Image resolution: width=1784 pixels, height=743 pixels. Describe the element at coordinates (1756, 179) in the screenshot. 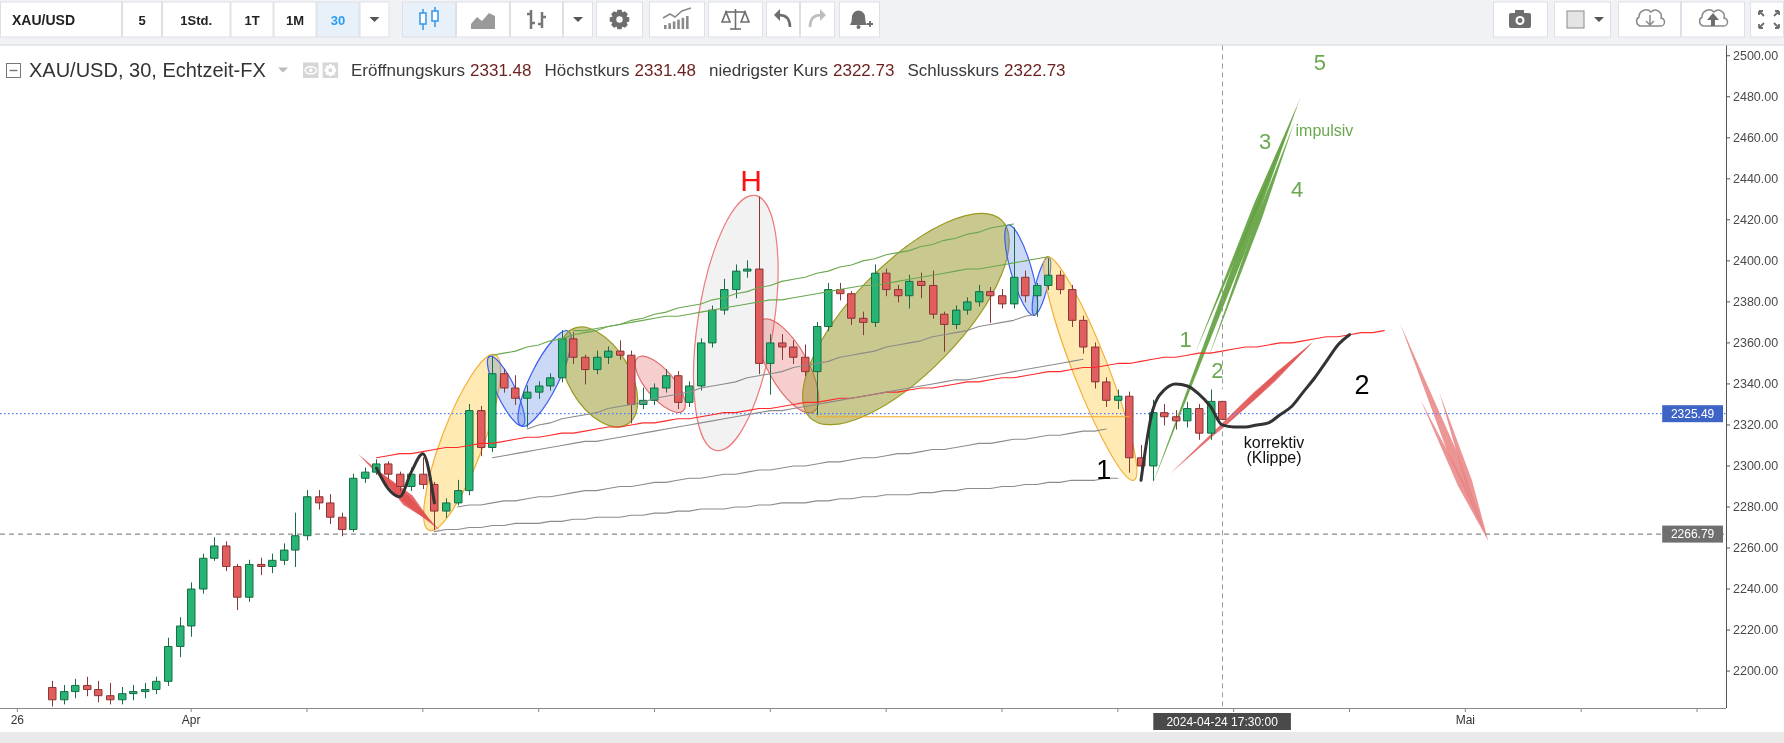

I see `y-tick-label: 2440.00` at that location.